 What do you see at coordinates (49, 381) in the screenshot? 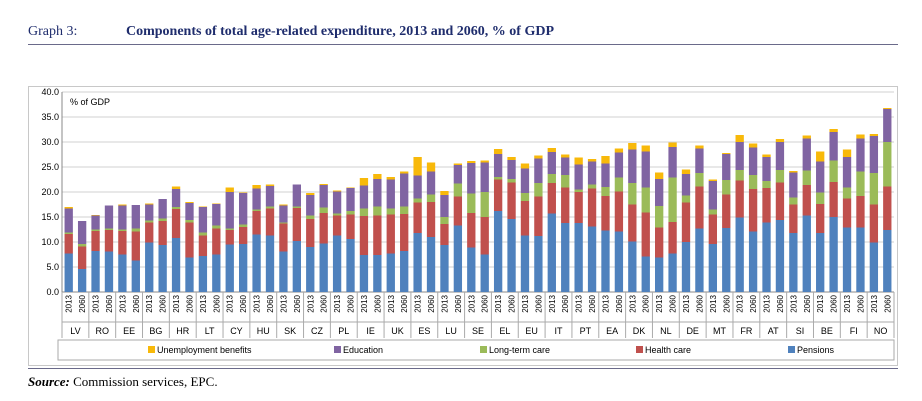
I see `source-label: Source:` at bounding box center [49, 381].